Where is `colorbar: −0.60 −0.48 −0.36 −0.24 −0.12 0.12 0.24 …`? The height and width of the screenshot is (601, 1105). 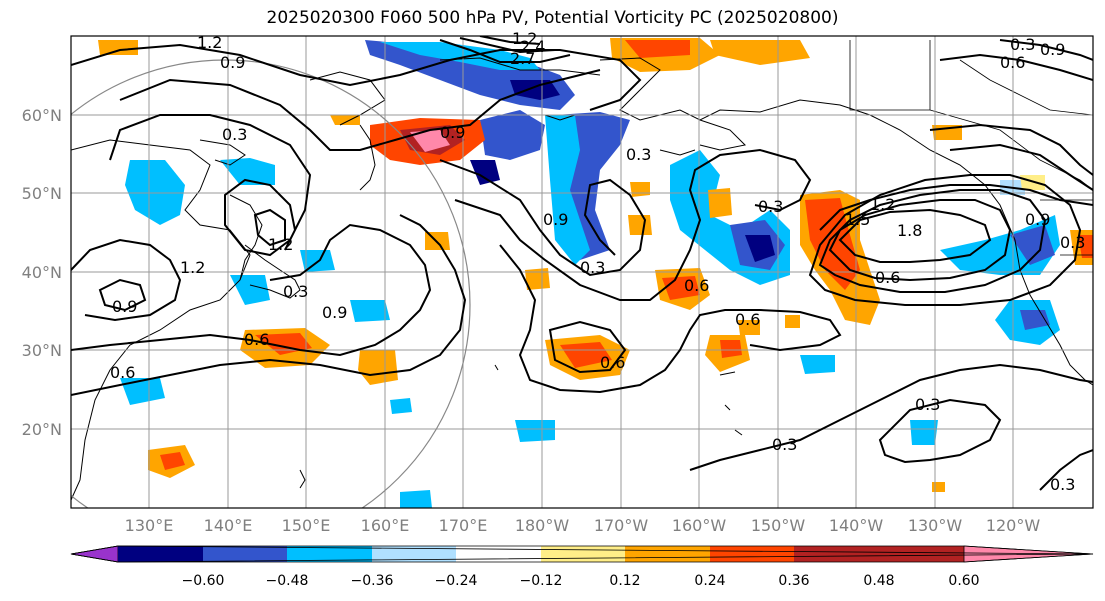
colorbar: −0.60 −0.48 −0.36 −0.24 −0.12 0.12 0.24 … is located at coordinates (582, 567).